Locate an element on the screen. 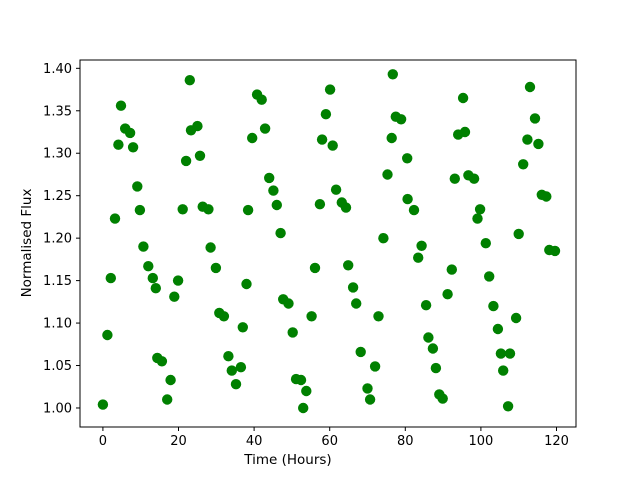 This screenshot has width=640, height=480. y-tick-label: 1.20 is located at coordinates (57, 239).